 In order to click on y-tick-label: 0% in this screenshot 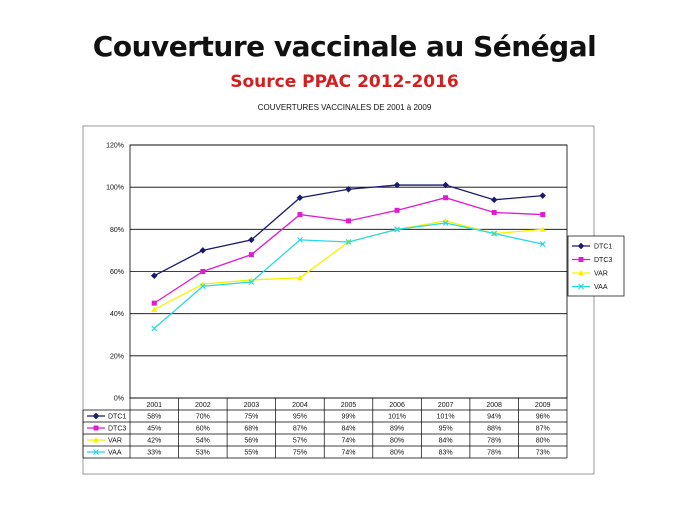, I will do `click(119, 399)`.